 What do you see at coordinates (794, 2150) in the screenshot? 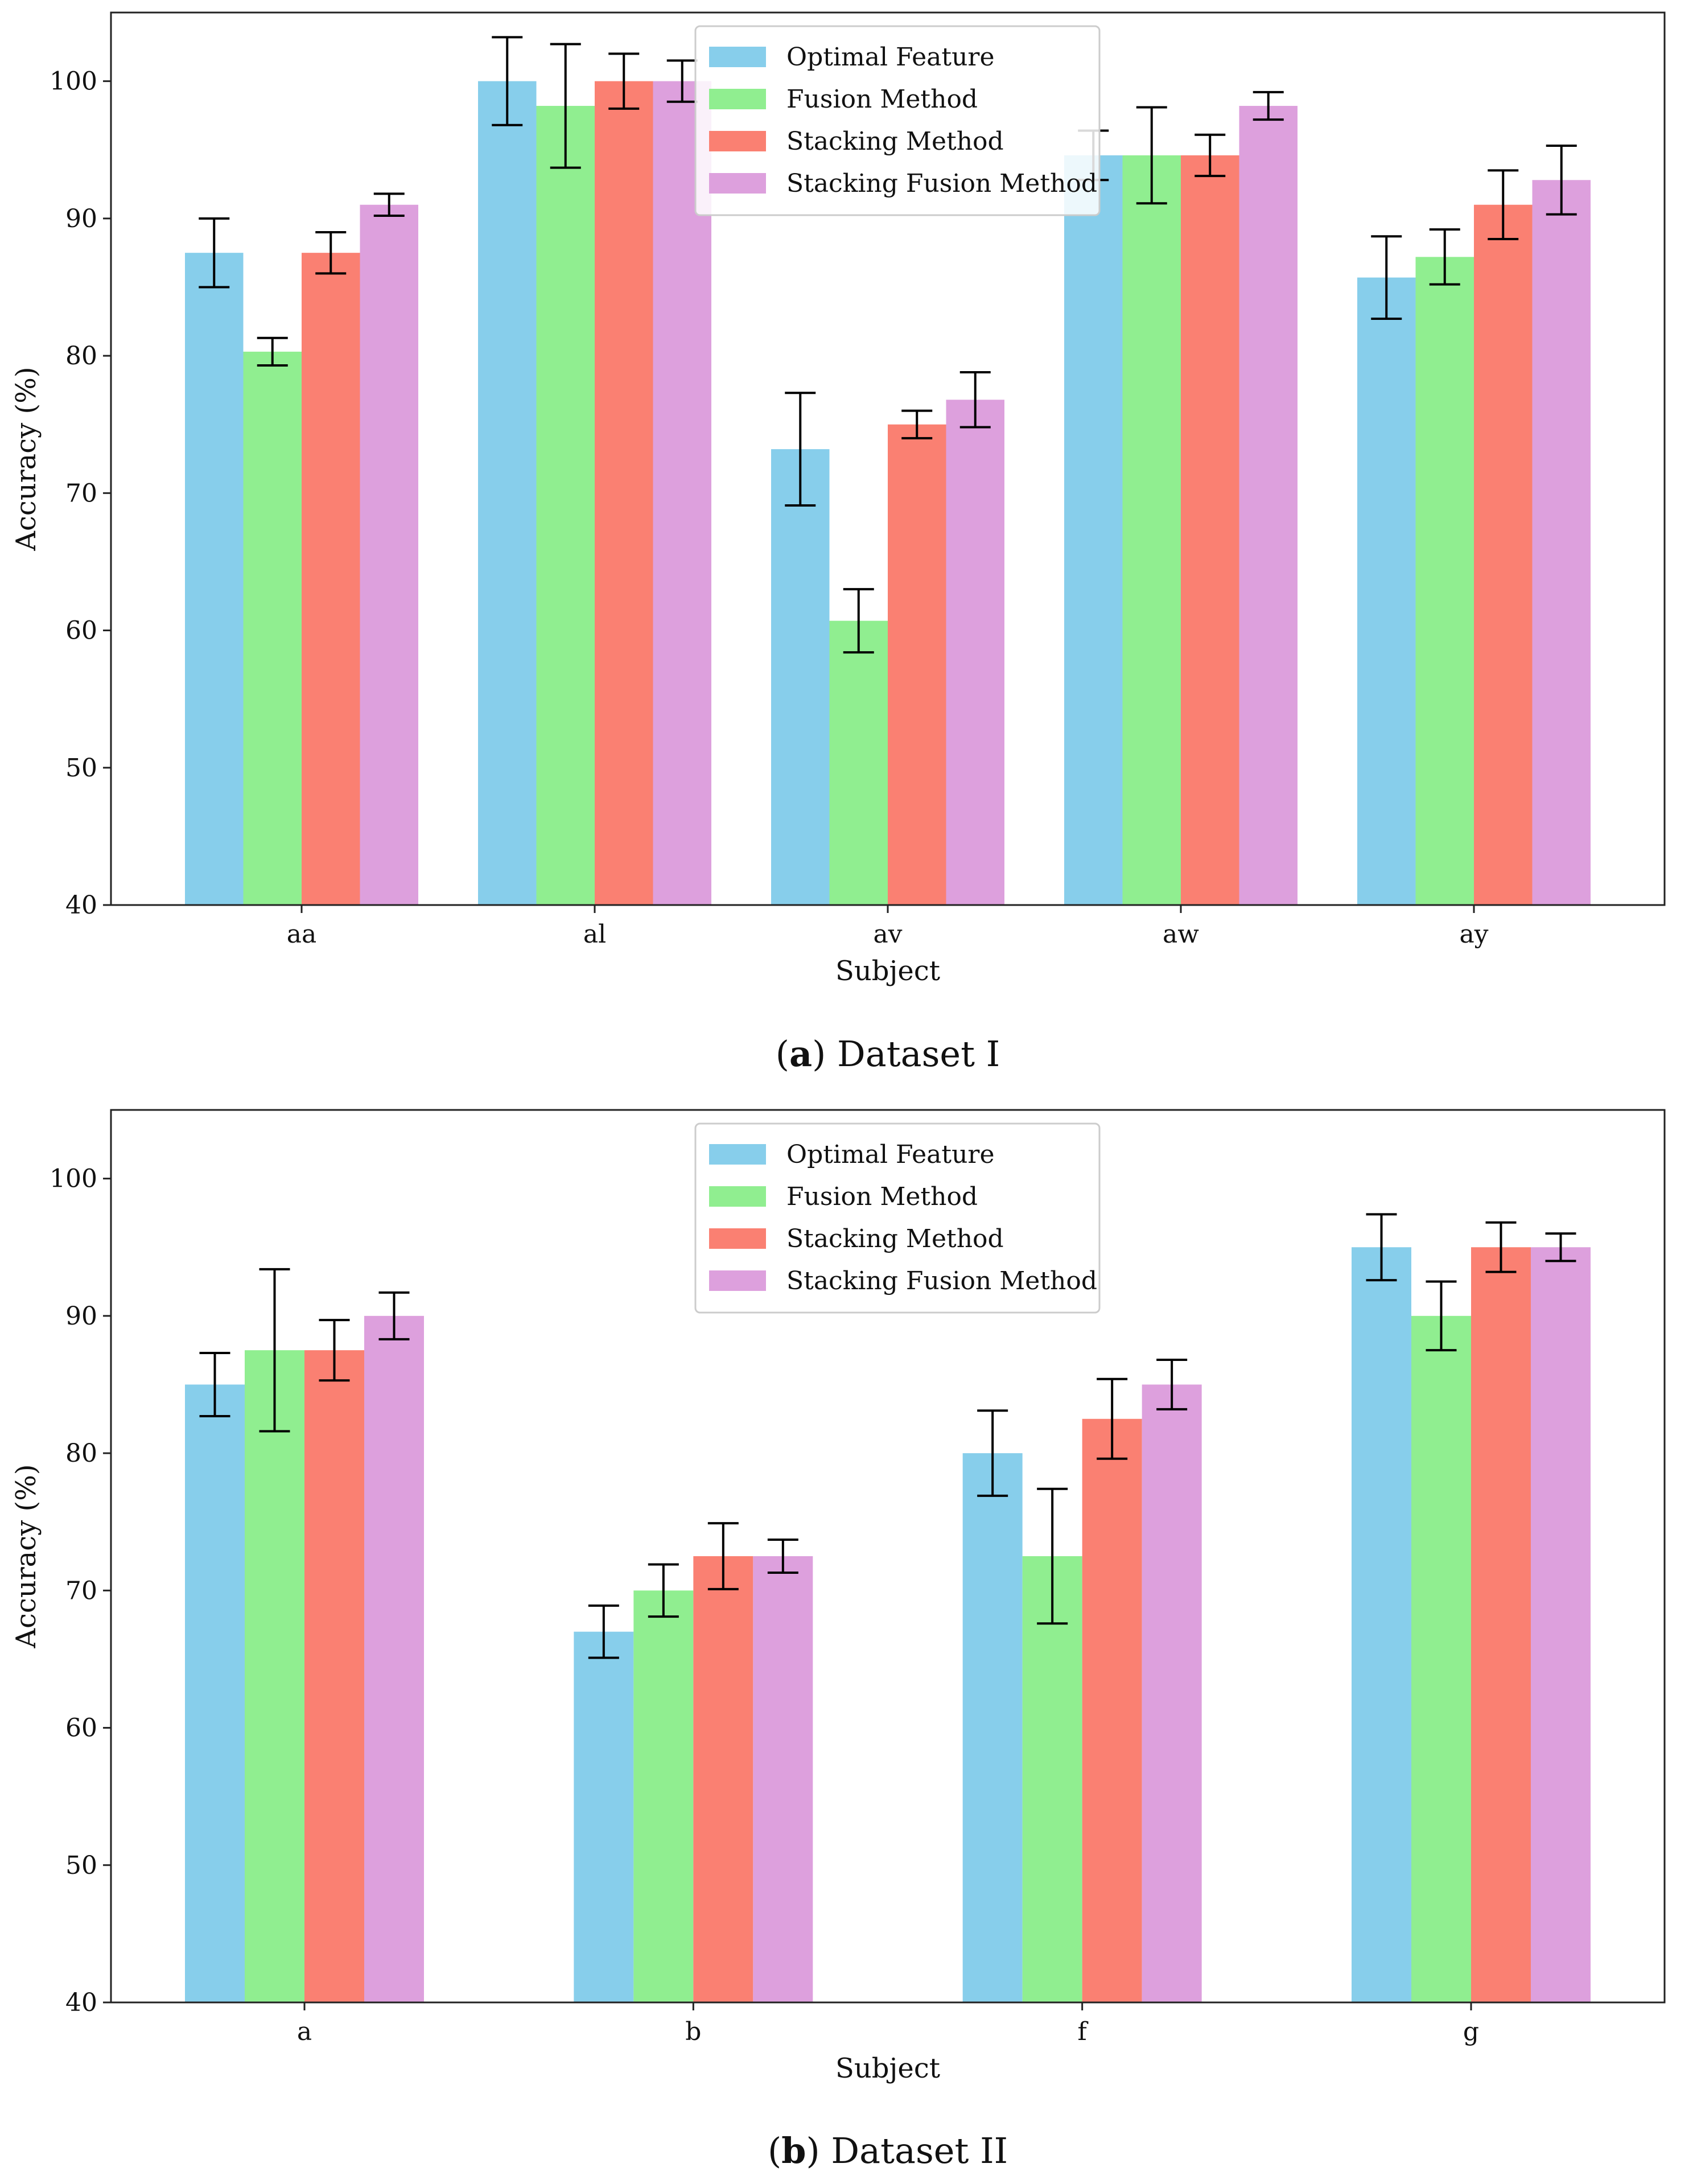
I see `caption-part: b` at bounding box center [794, 2150].